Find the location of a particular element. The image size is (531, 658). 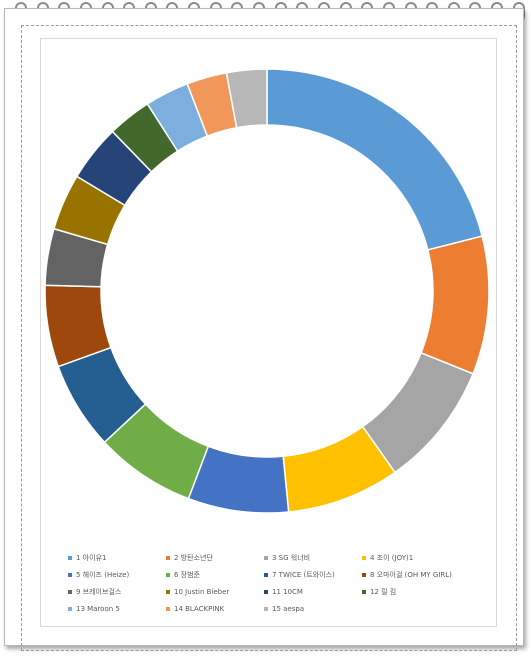

legend-item: 5 헤이즈 (Heize) is located at coordinates (117, 575).